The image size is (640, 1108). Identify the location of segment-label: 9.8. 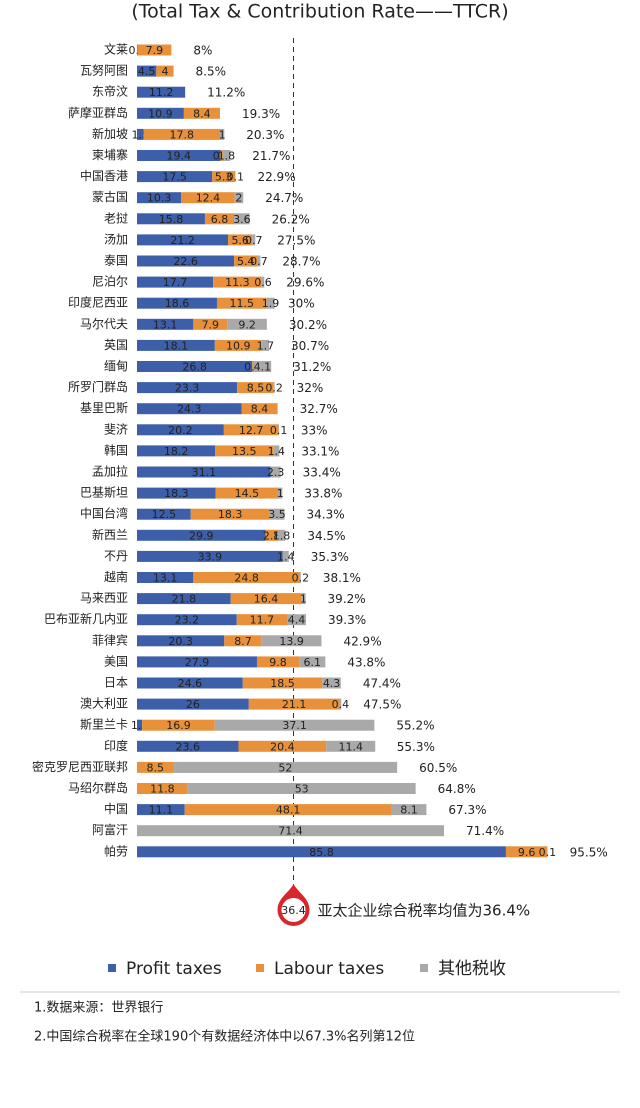
(278, 662).